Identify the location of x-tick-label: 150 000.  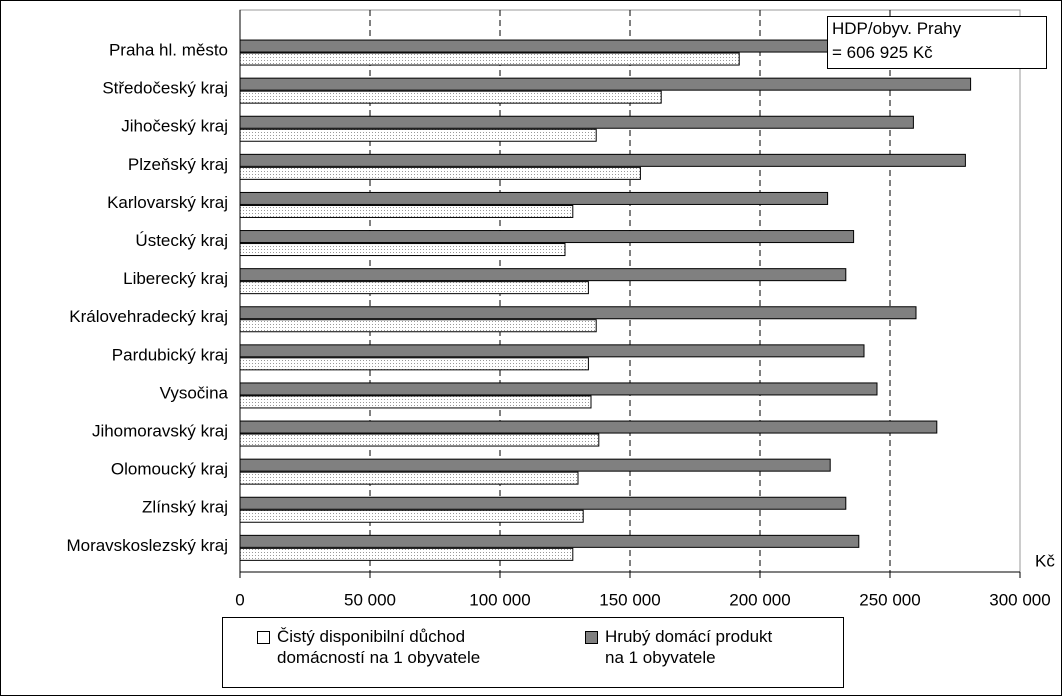
(629, 599).